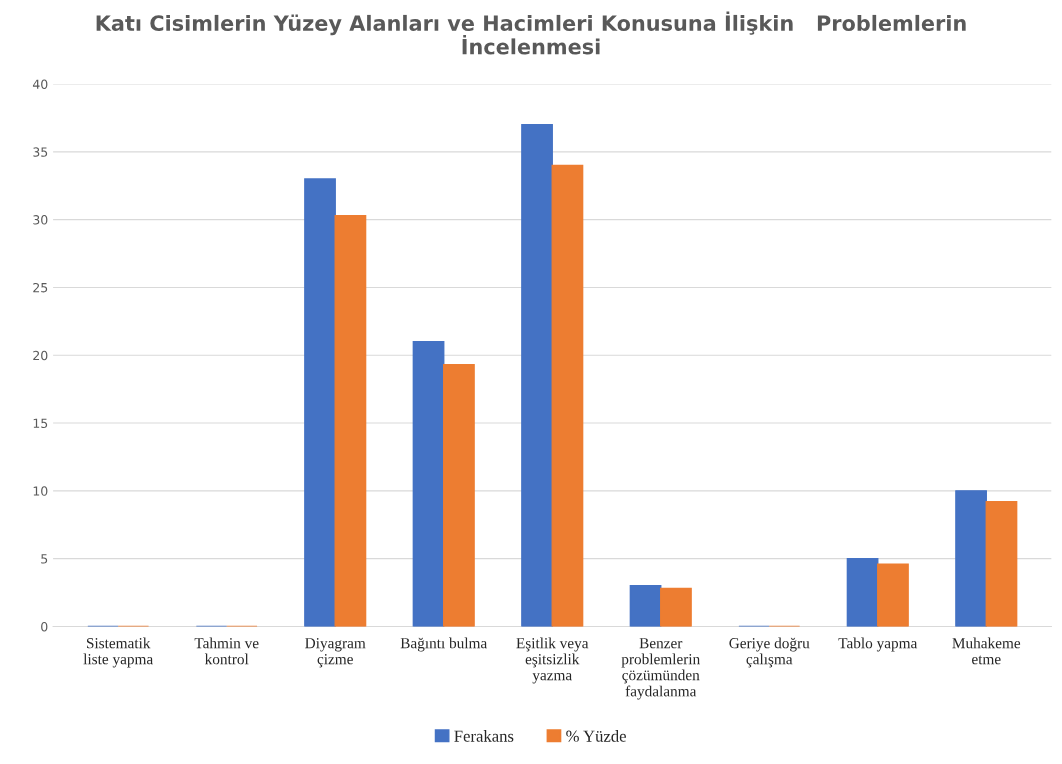 The image size is (1062, 764). What do you see at coordinates (769, 652) in the screenshot?
I see `x-tick-label: Geriye doğru çalışma` at bounding box center [769, 652].